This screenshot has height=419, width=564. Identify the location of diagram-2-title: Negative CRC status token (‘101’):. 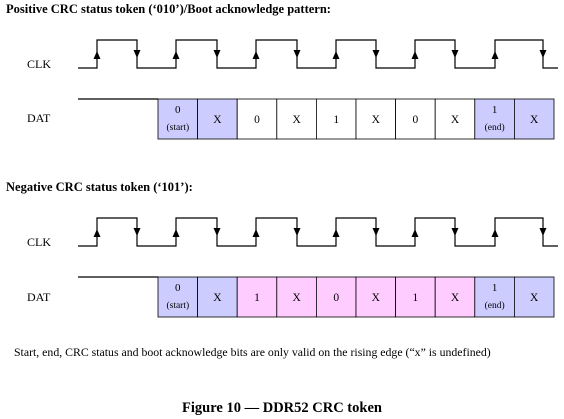
(99, 187).